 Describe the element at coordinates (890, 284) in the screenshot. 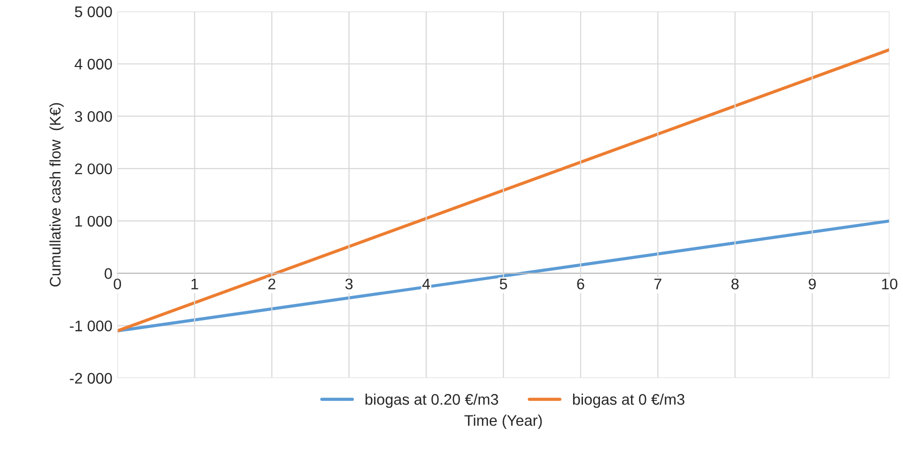

I see `x-tick-label: 10` at that location.